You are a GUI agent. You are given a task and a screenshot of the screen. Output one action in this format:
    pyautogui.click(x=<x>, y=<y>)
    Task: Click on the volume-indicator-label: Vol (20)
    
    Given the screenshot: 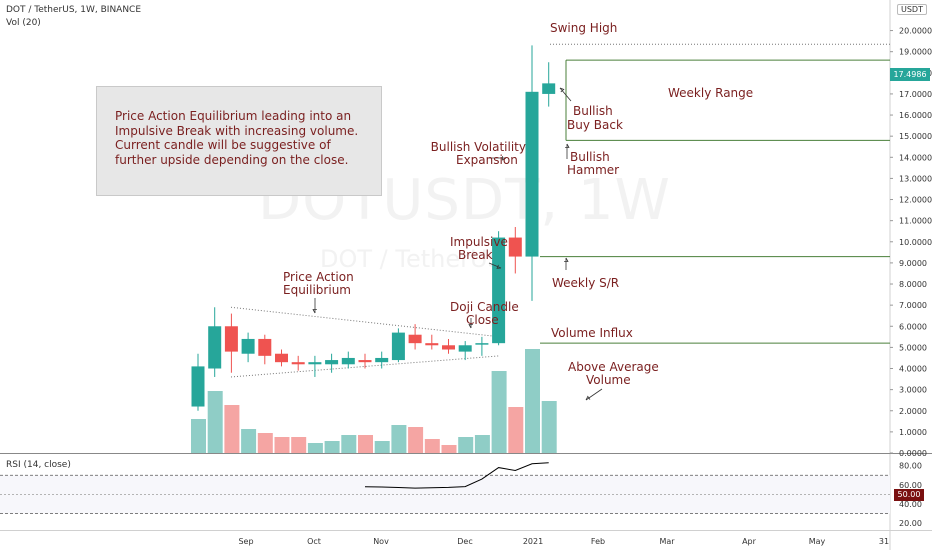 What is the action you would take?
    pyautogui.click(x=23, y=23)
    